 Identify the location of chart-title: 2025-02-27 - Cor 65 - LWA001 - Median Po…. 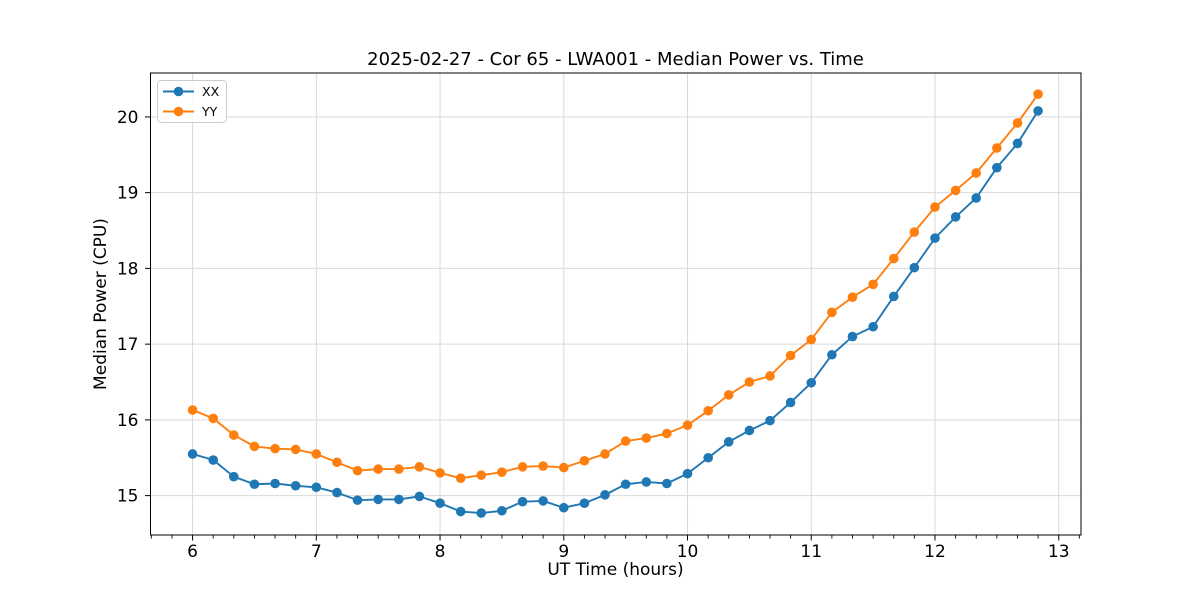
(615, 59).